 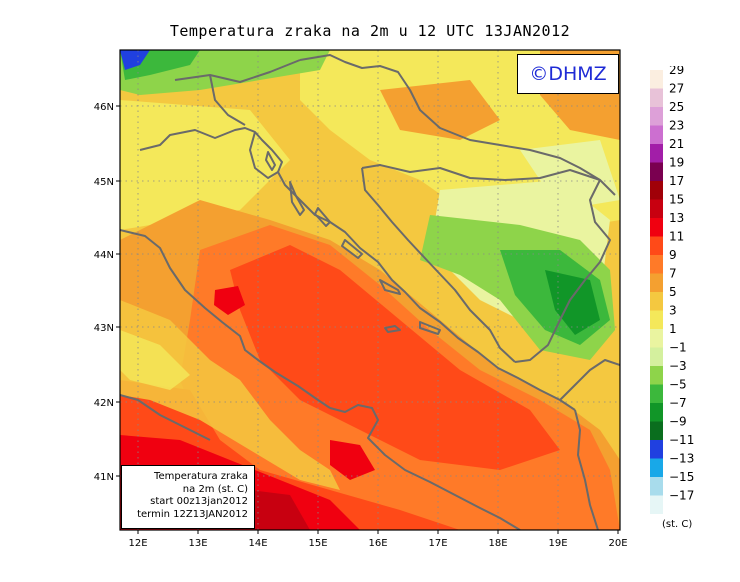 What do you see at coordinates (673, 329) in the screenshot?
I see `legend-label: 1` at bounding box center [673, 329].